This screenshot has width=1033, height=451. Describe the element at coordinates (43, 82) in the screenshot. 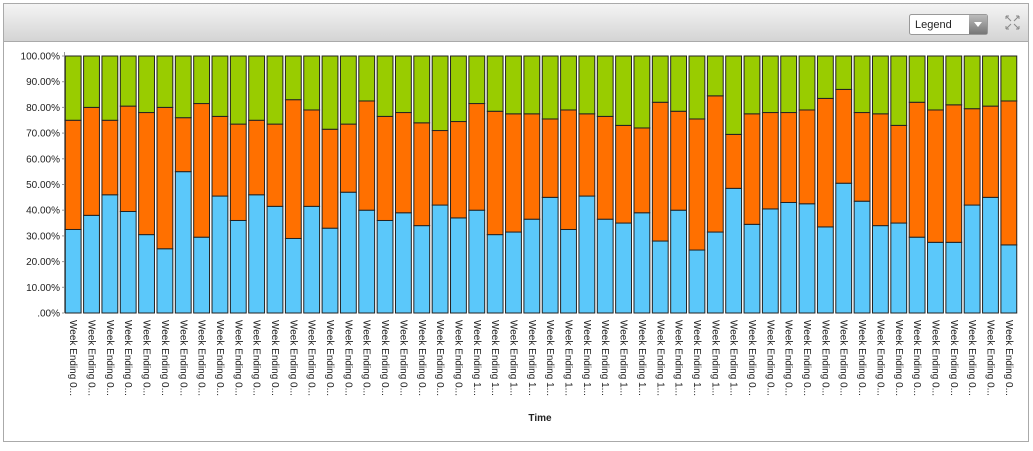

I see `y-tick-label: 90.00%` at that location.